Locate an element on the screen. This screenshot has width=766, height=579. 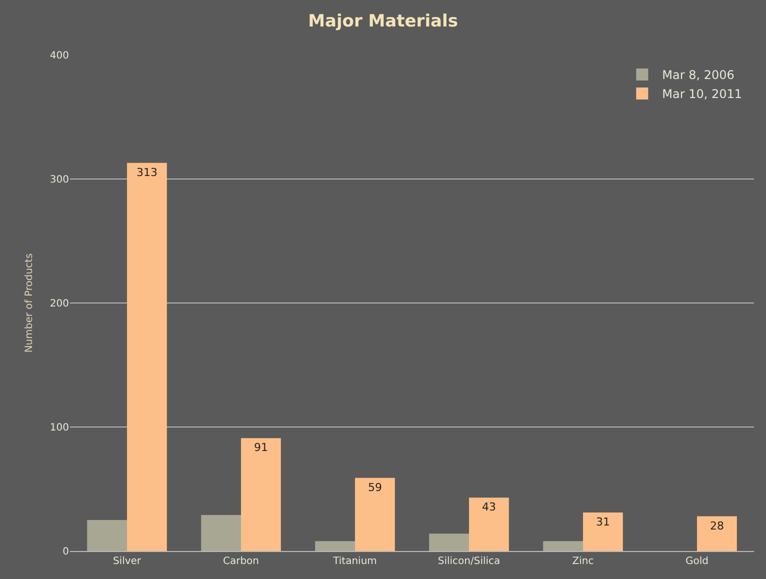
data-label: 313 is located at coordinates (147, 172).